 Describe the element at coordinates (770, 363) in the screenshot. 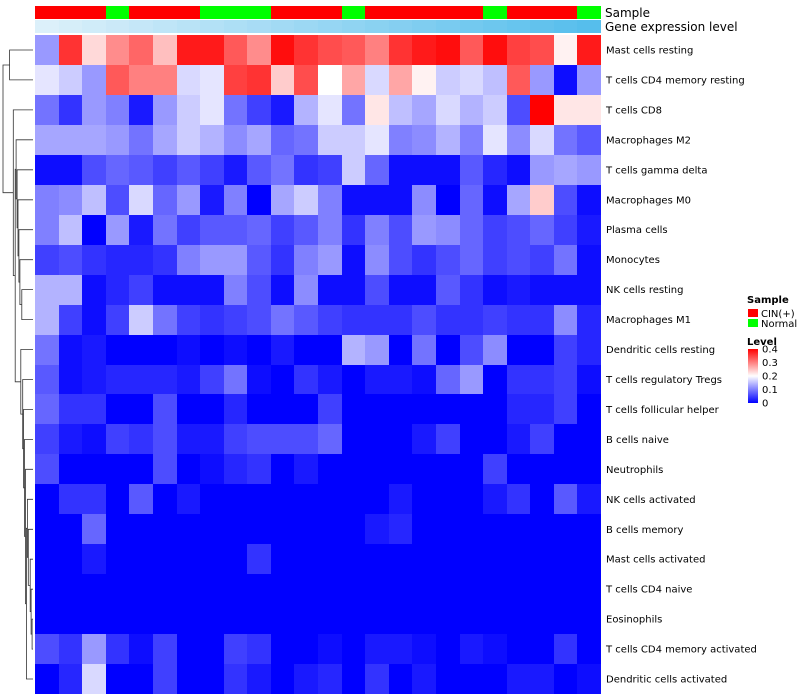

I see `legend-tick-label: 0.3` at that location.